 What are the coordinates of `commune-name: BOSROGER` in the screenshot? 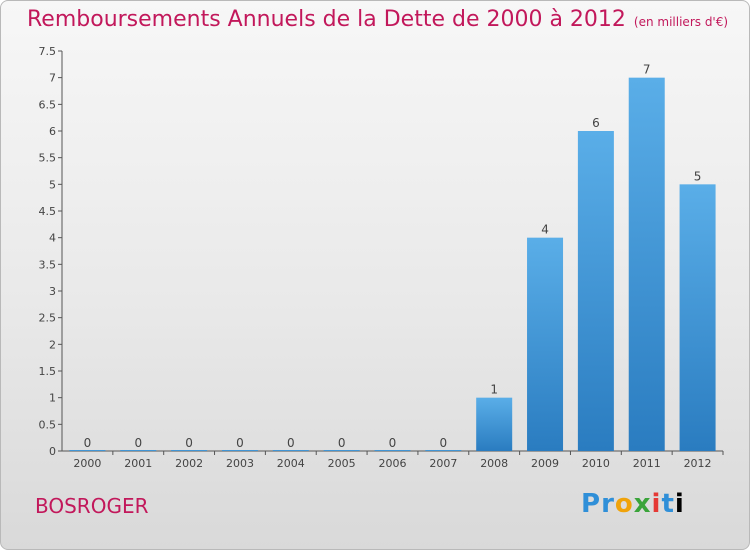 It's located at (92, 506).